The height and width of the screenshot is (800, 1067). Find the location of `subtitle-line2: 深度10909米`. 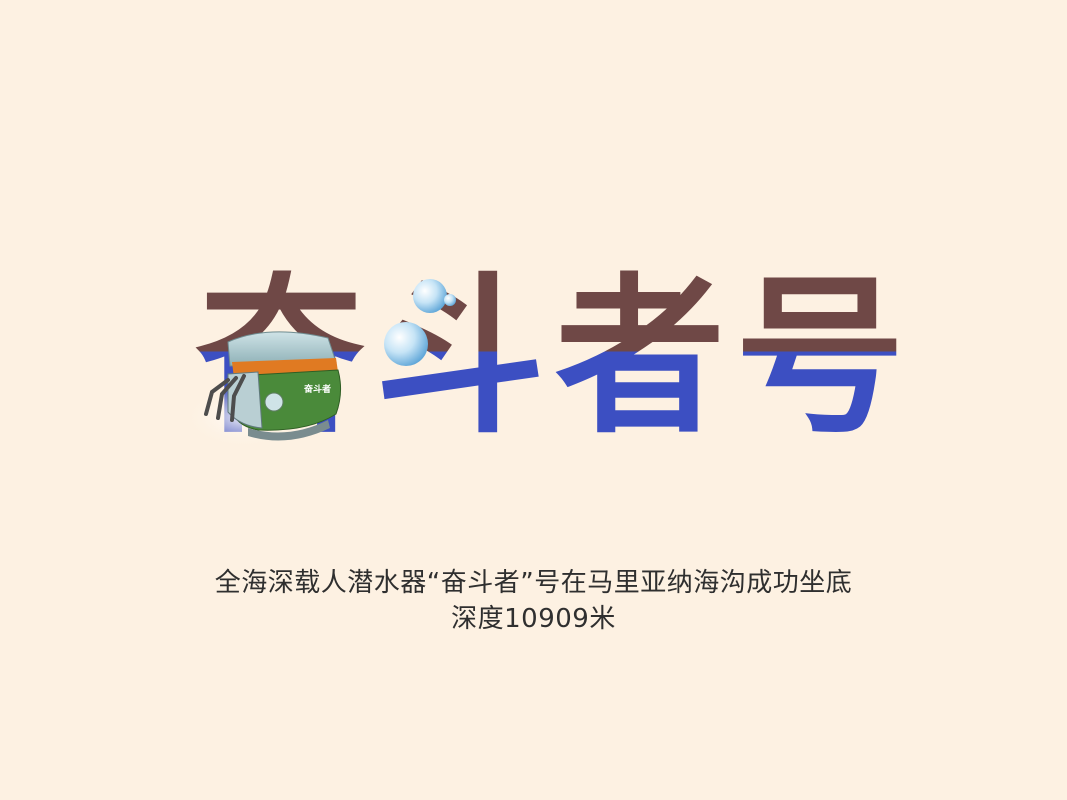

subtitle-line2: 深度10909米 is located at coordinates (533, 619).